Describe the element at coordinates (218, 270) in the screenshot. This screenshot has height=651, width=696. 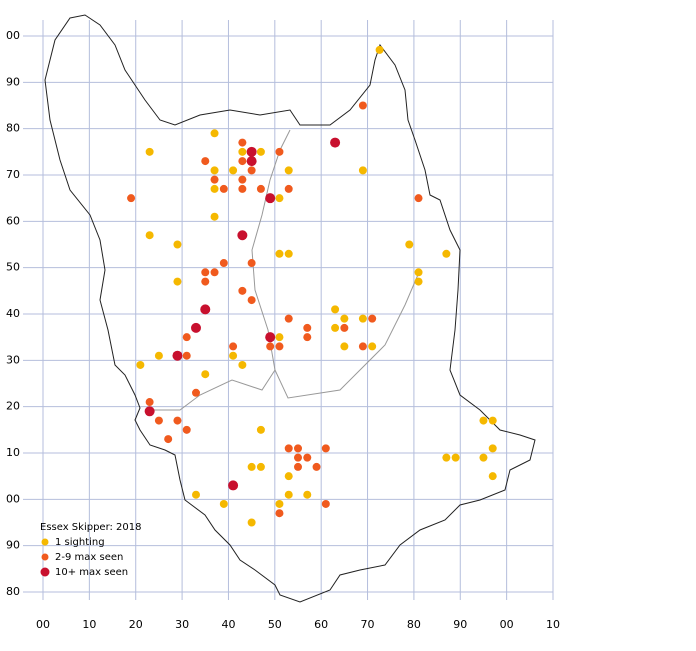
I see `district-boundary` at that location.